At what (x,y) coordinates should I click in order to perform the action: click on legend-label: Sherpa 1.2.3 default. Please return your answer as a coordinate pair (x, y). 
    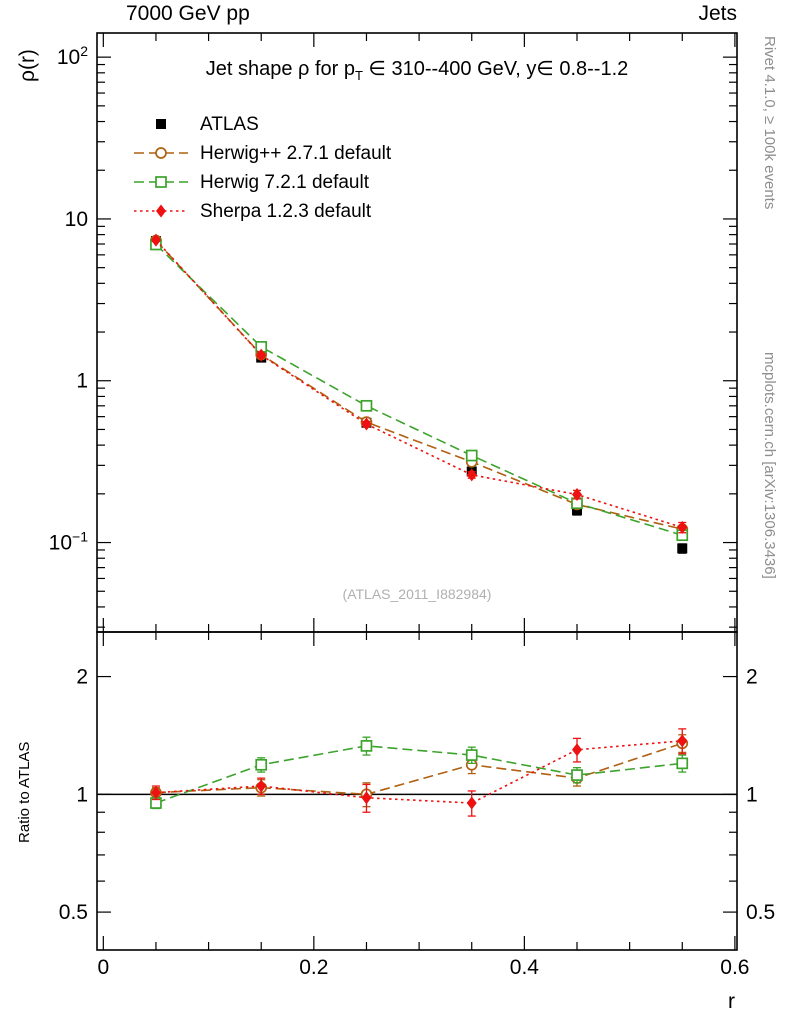
    Looking at the image, I should click on (286, 211).